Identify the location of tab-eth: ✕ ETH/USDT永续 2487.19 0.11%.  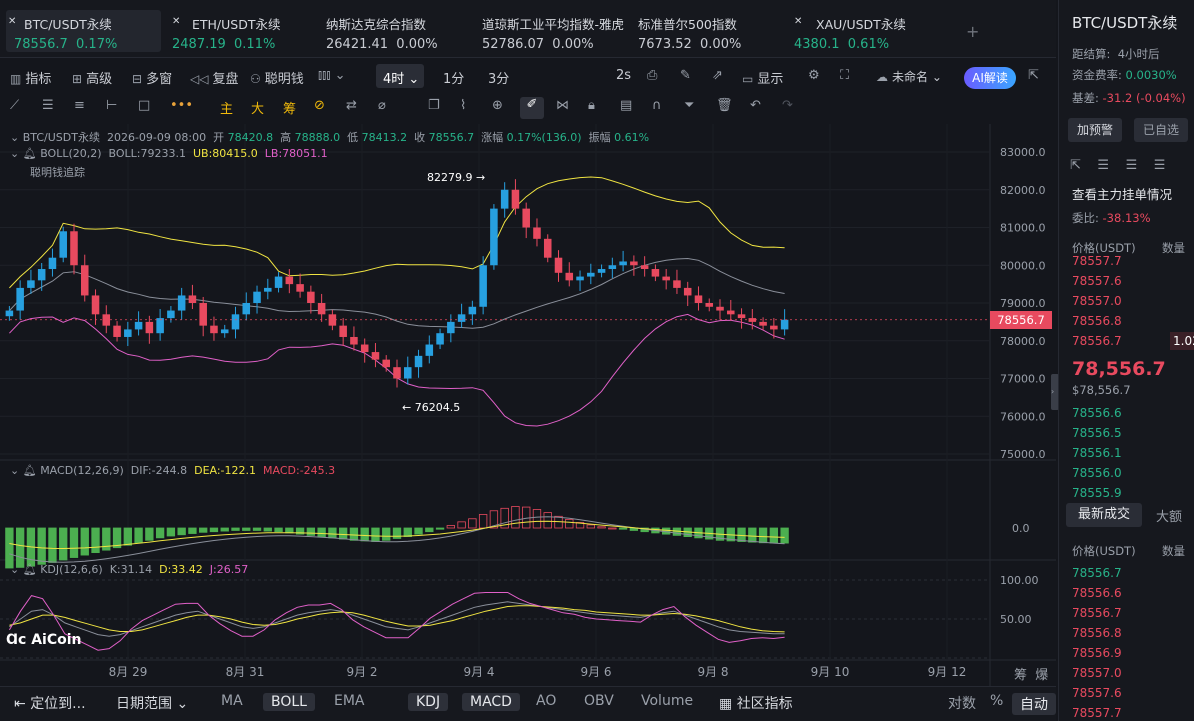
(237, 31).